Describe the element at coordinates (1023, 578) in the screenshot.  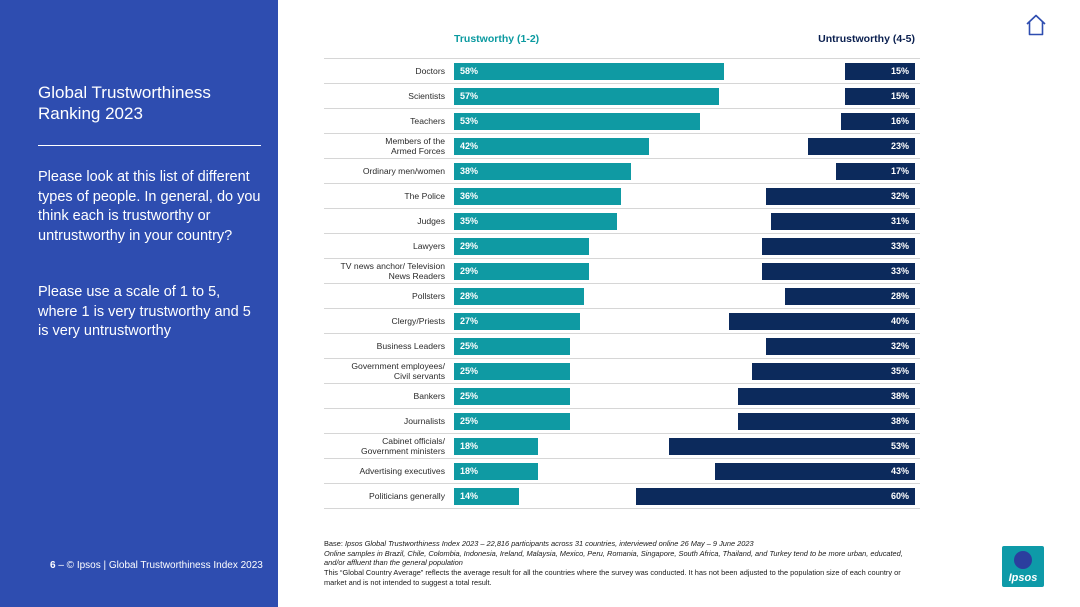
I see `logo-text: Ipsos` at that location.